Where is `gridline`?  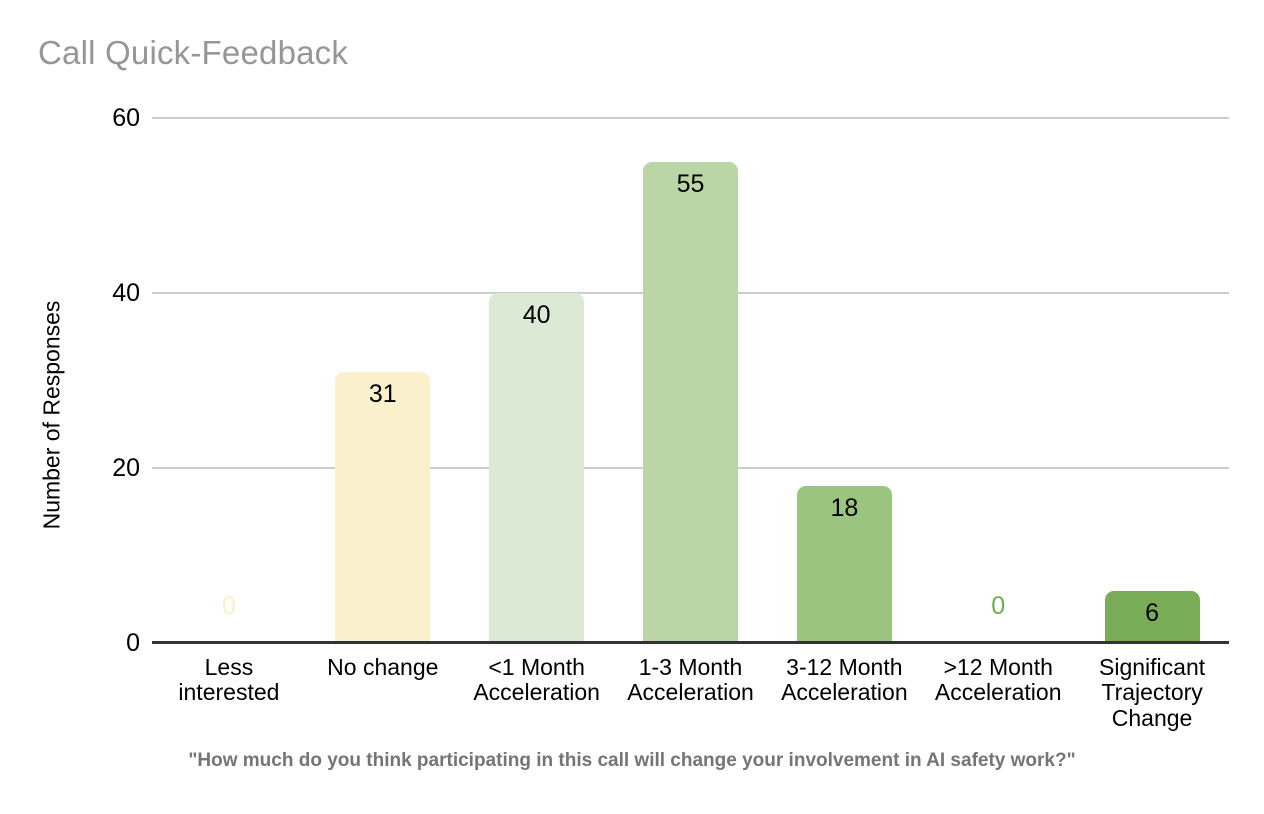 gridline is located at coordinates (690, 118).